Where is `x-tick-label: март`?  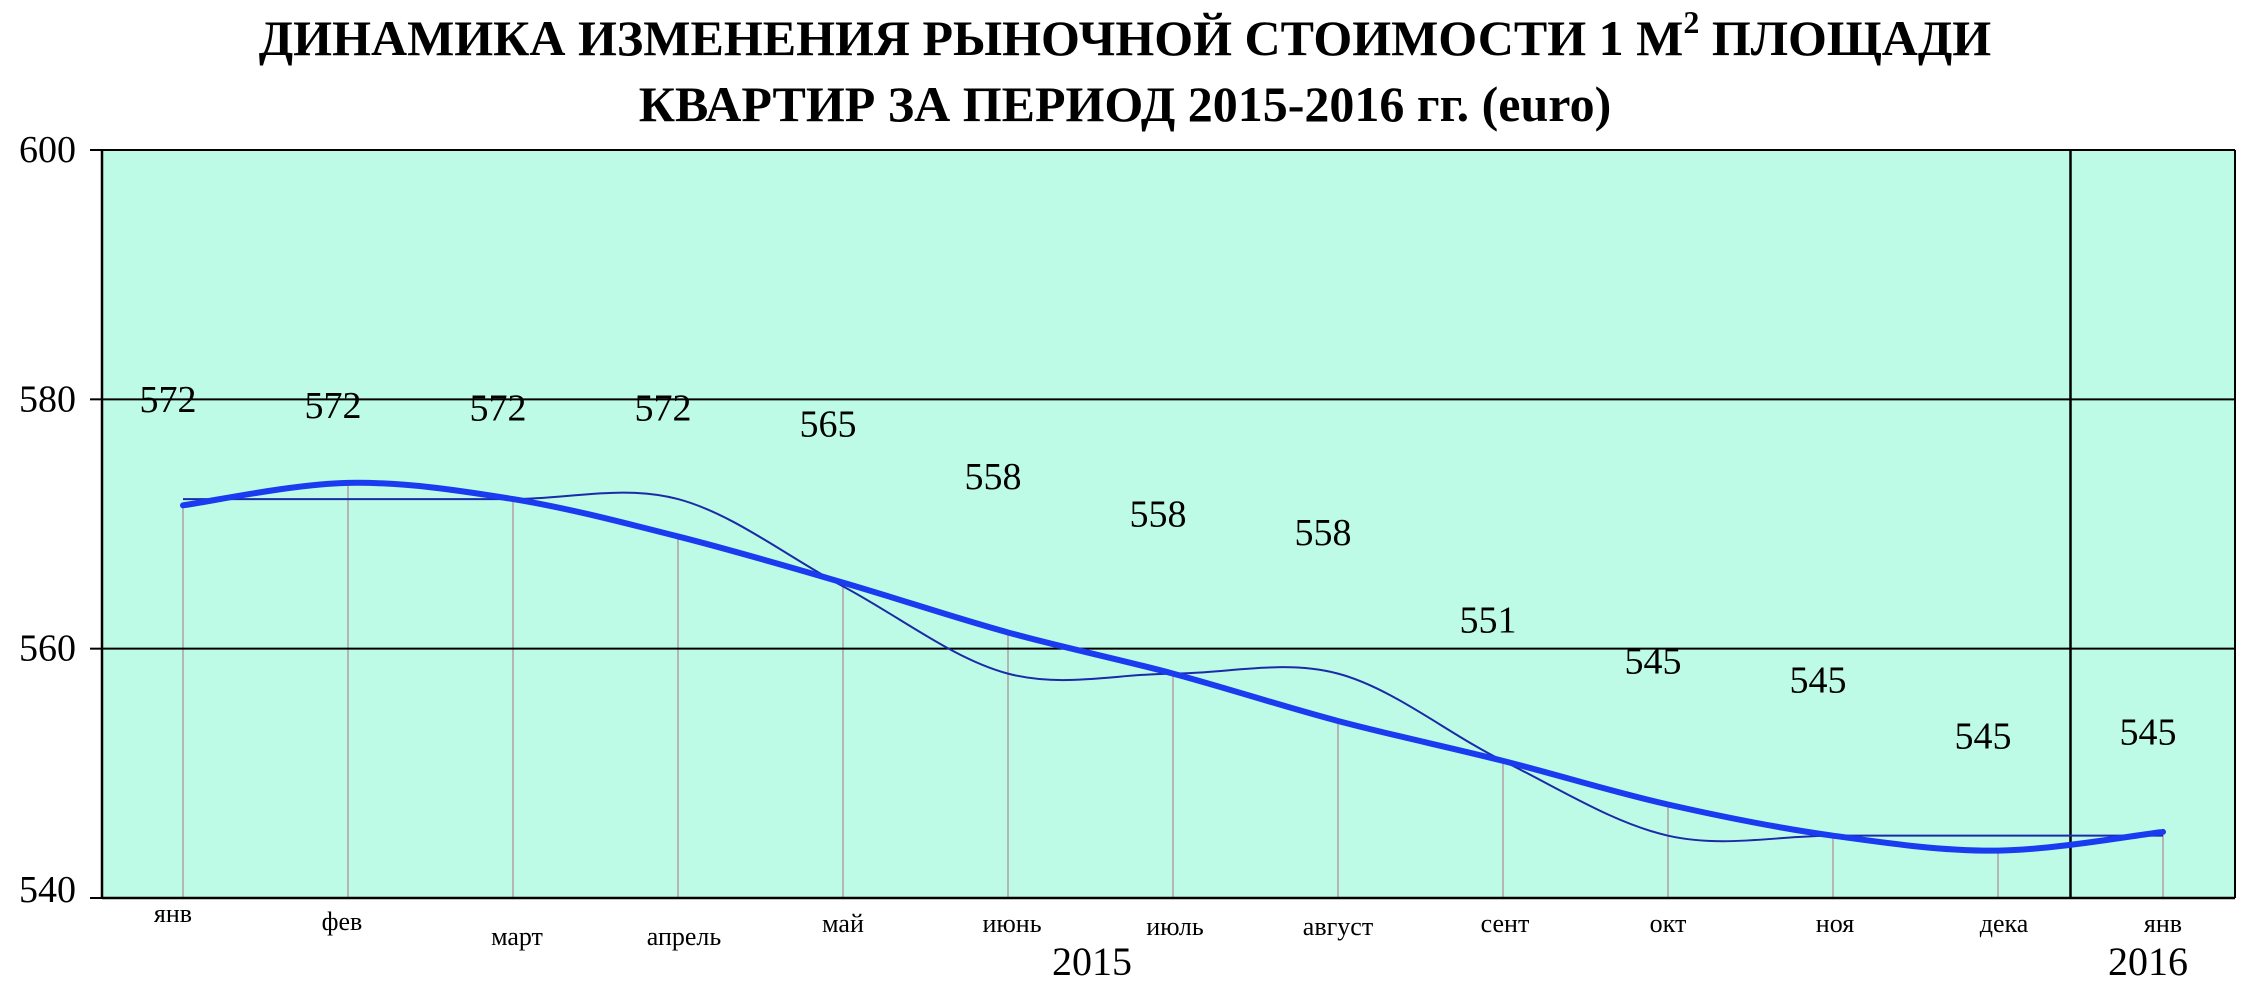
x-tick-label: март is located at coordinates (517, 936).